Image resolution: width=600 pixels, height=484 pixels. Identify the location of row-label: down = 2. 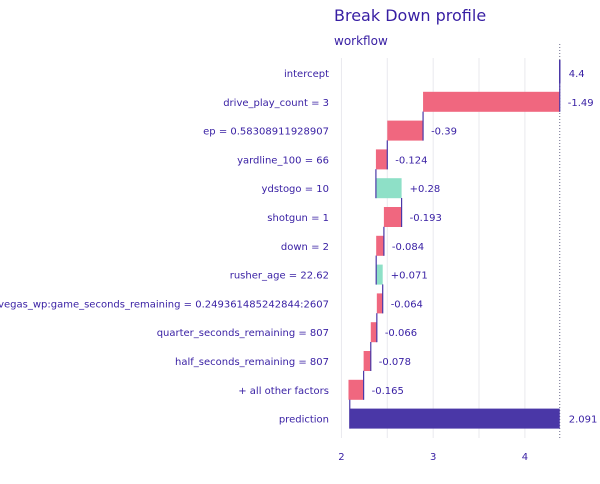
(305, 247).